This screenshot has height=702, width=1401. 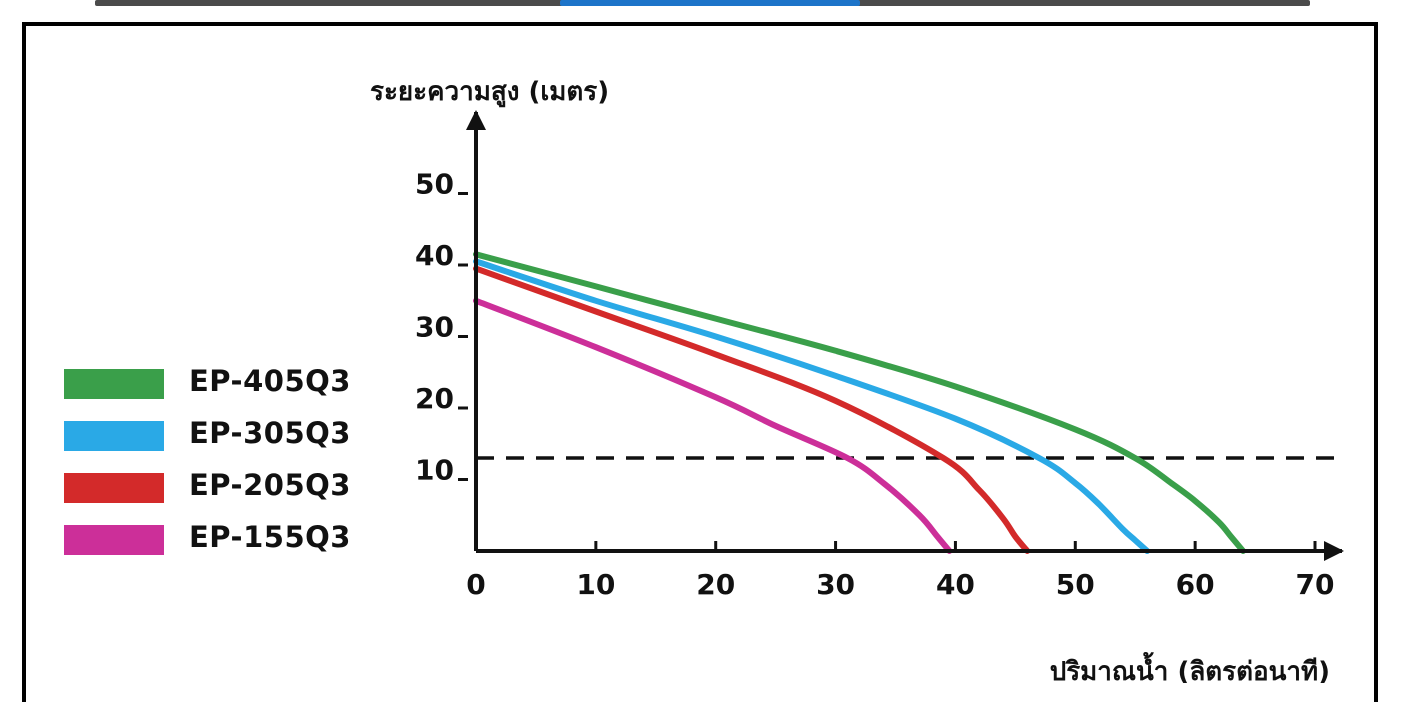 I want to click on legend-label: EP-305Q3, so click(x=270, y=433).